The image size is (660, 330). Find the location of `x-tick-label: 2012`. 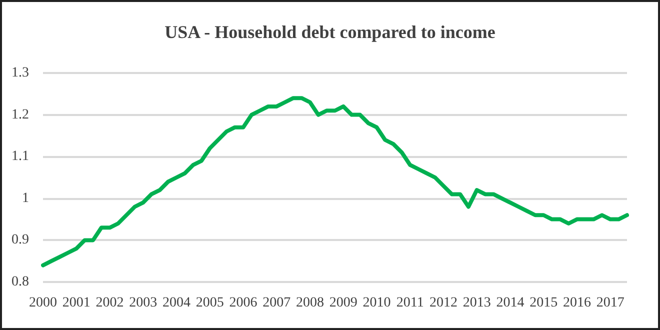

x-tick-label: 2012 is located at coordinates (443, 303).